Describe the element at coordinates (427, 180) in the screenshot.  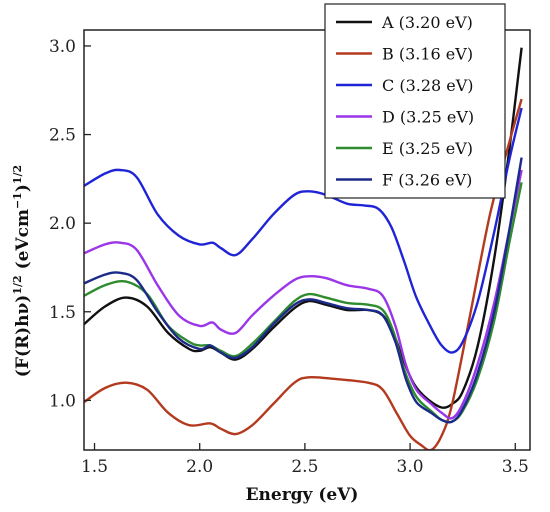
I see `legend-label: F (3.26 eV)` at that location.